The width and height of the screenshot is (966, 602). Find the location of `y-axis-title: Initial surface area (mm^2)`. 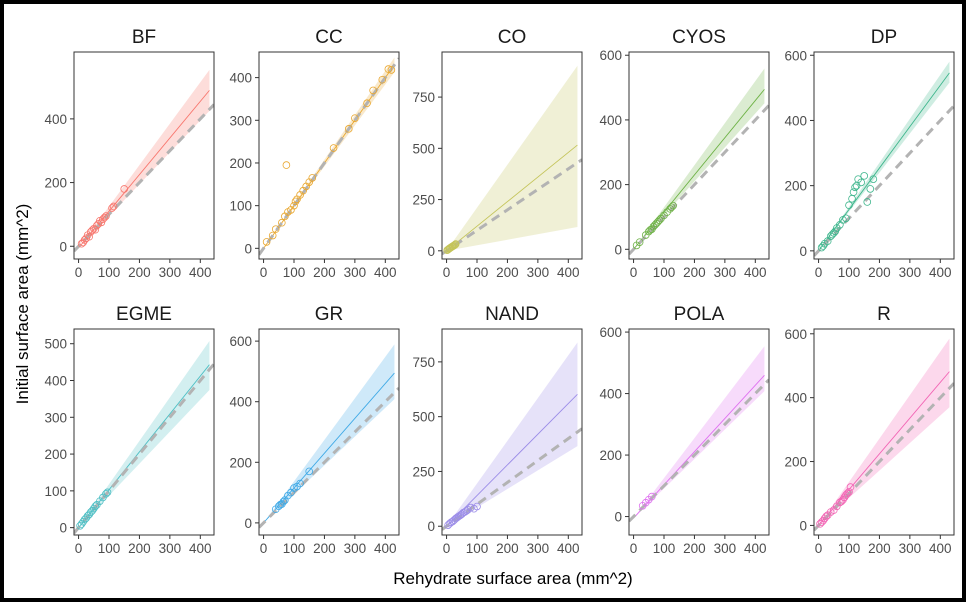

y-axis-title: Initial surface area (mm^2) is located at coordinates (22, 304).